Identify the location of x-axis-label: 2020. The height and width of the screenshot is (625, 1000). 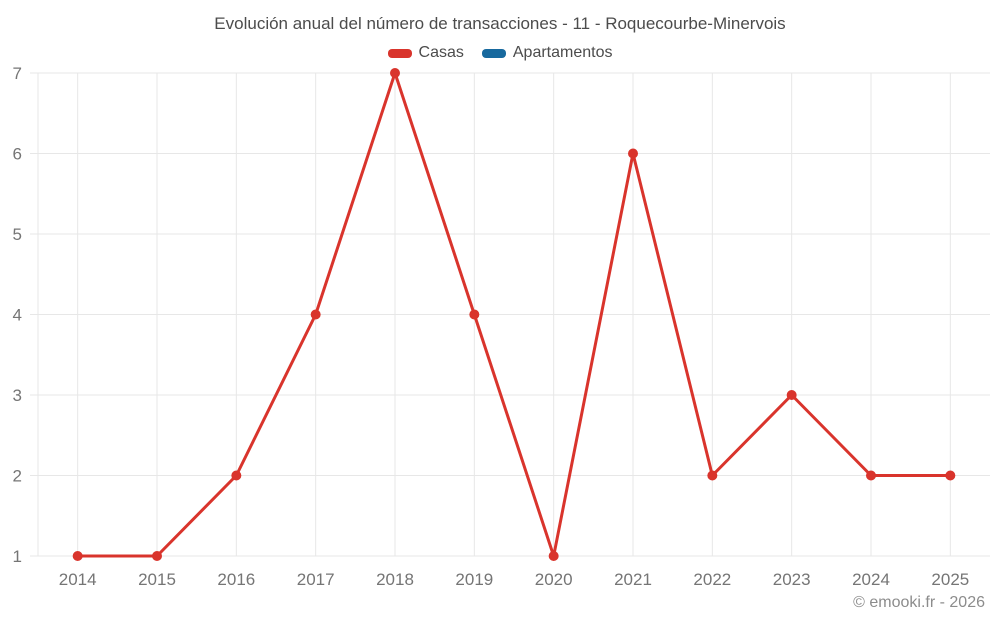
(554, 579).